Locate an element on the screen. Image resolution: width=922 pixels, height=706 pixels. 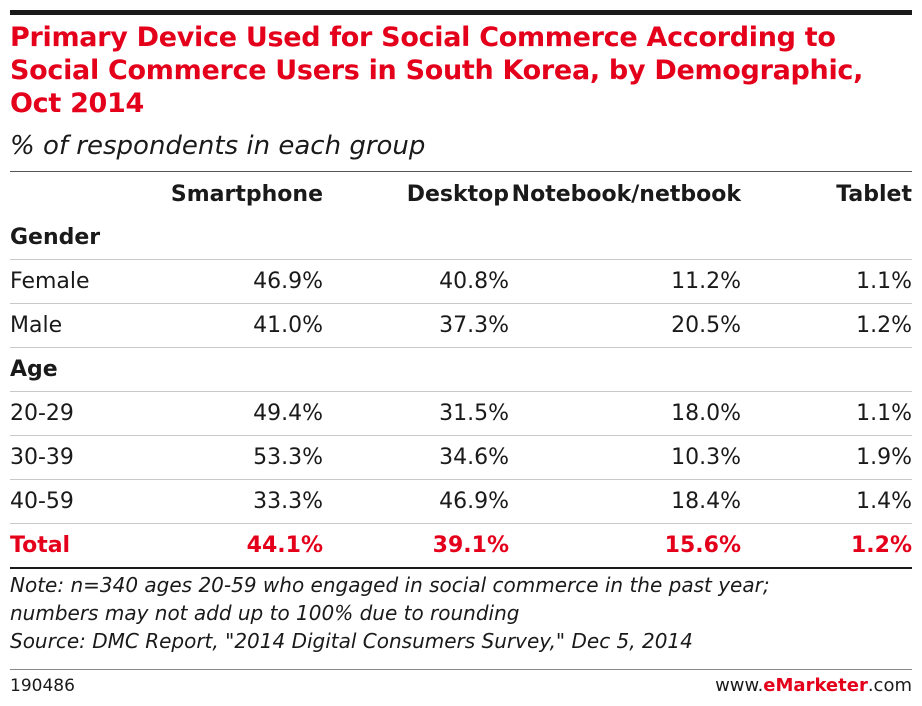
table-row-20-29: 20-29 49.4% 31.5% 18.0% 1.1% is located at coordinates (461, 413).